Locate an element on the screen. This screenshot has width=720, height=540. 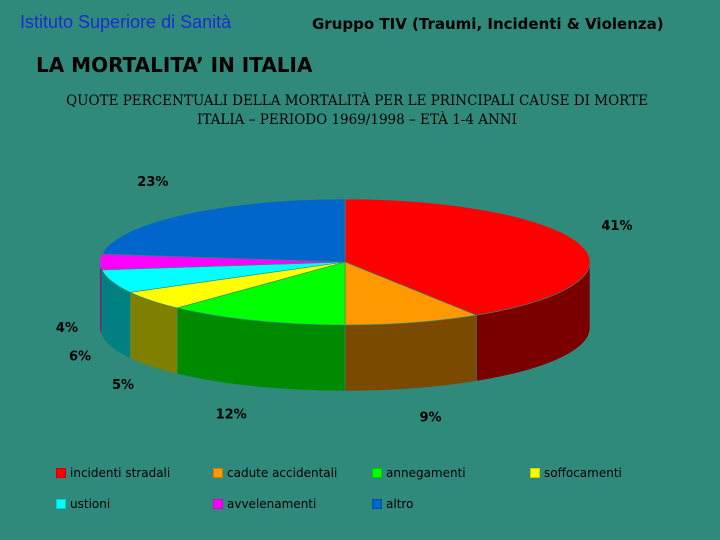
data-label-soffocamenti: 5% is located at coordinates (123, 385).